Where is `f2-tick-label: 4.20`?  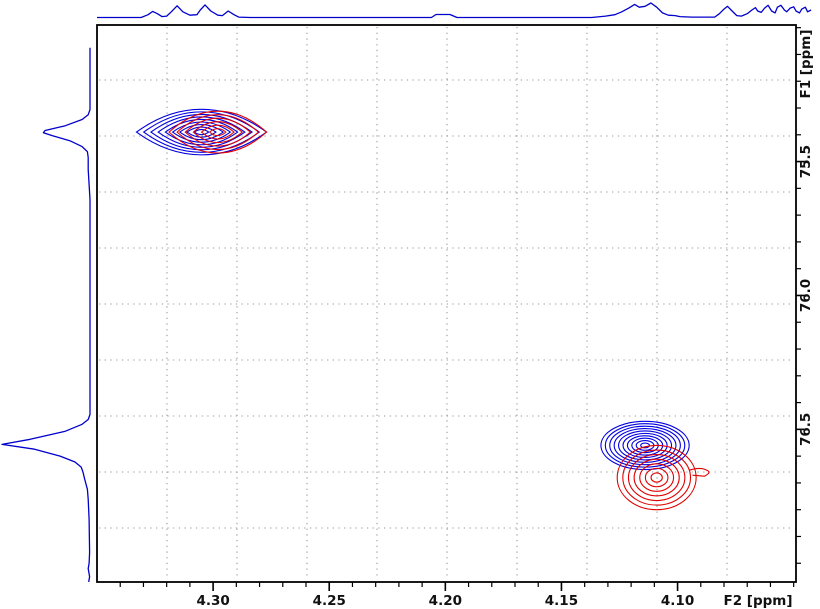 f2-tick-label: 4.20 is located at coordinates (445, 601).